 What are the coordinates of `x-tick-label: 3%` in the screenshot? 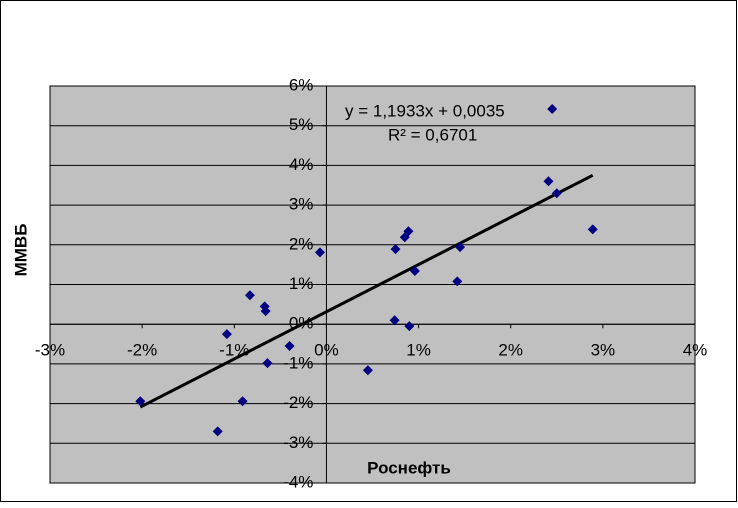 It's located at (603, 350).